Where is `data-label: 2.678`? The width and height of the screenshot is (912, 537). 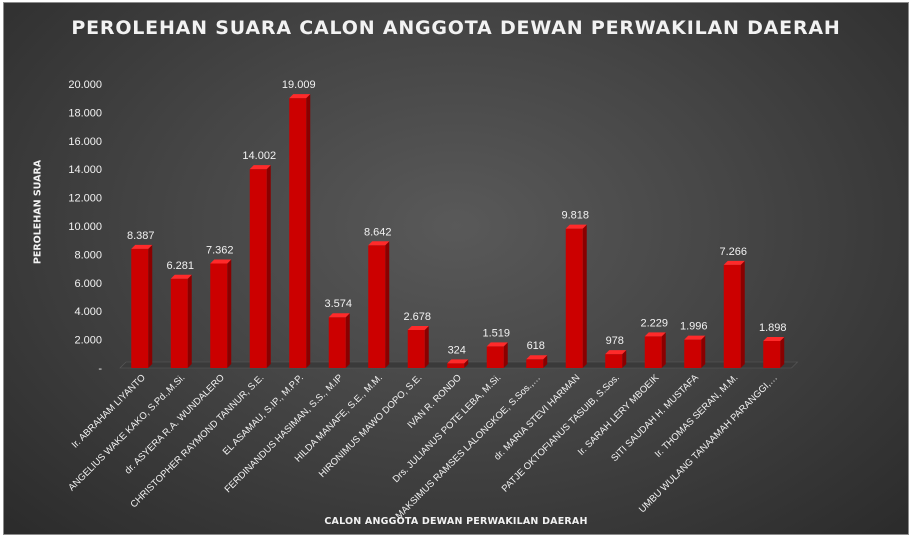
data-label: 2.678 is located at coordinates (417, 317).